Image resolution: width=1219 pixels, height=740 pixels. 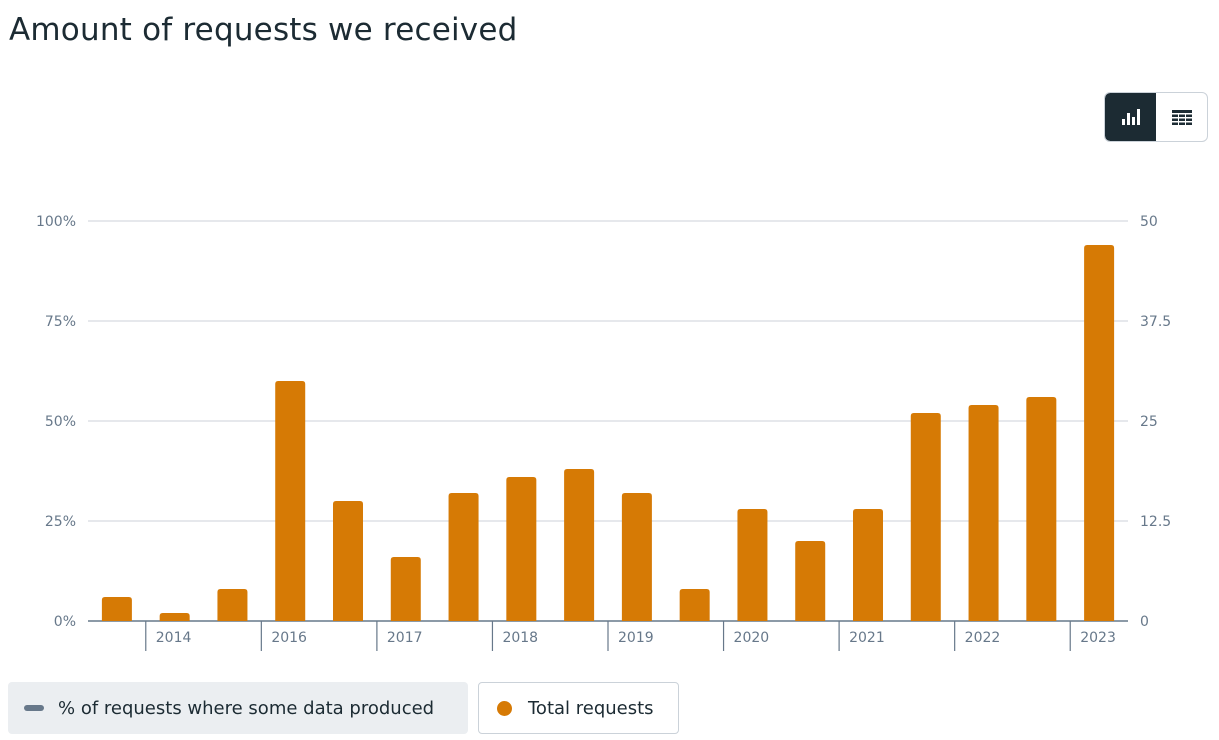 I want to click on legend-line-marker, so click(x=34, y=708).